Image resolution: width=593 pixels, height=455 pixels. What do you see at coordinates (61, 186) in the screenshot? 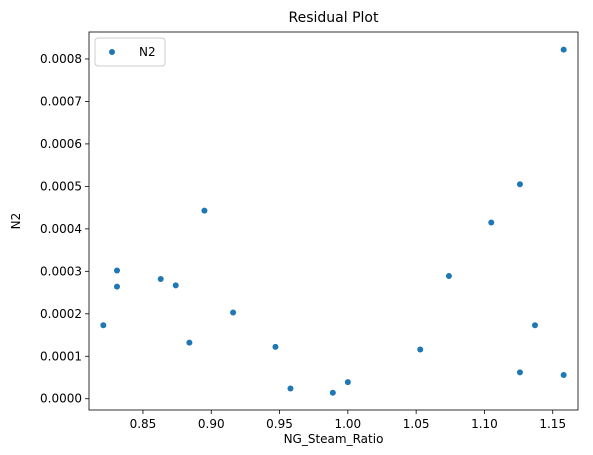
I see `y-tick-label: 0.0005` at bounding box center [61, 186].